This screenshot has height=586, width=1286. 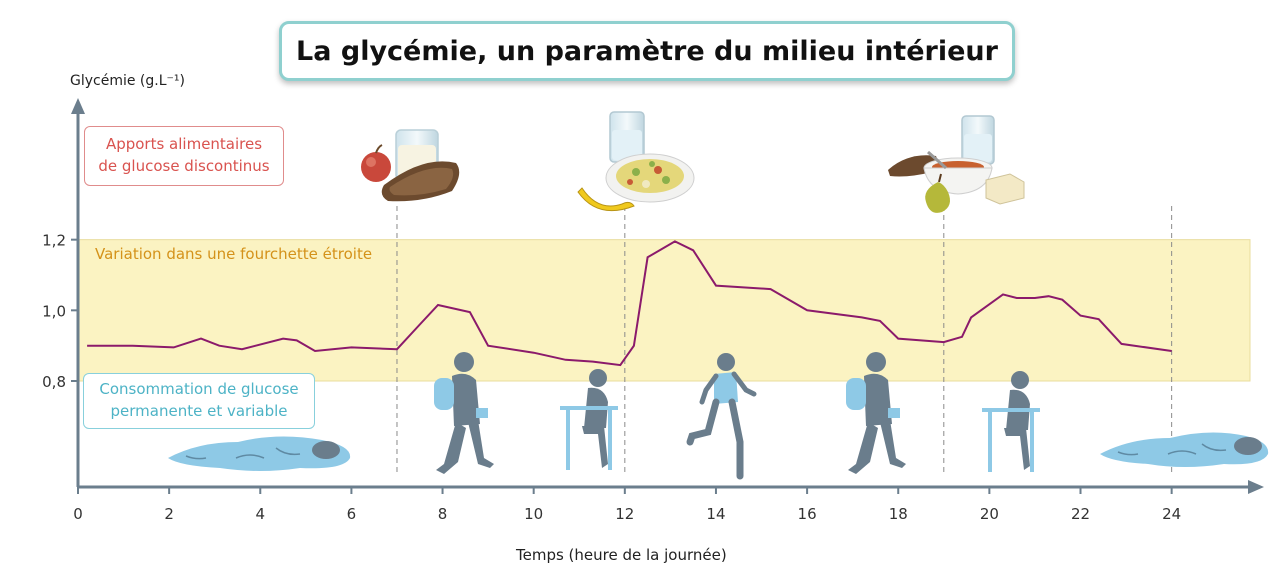 What do you see at coordinates (898, 514) in the screenshot?
I see `x-tick-label-9: 18` at bounding box center [898, 514].